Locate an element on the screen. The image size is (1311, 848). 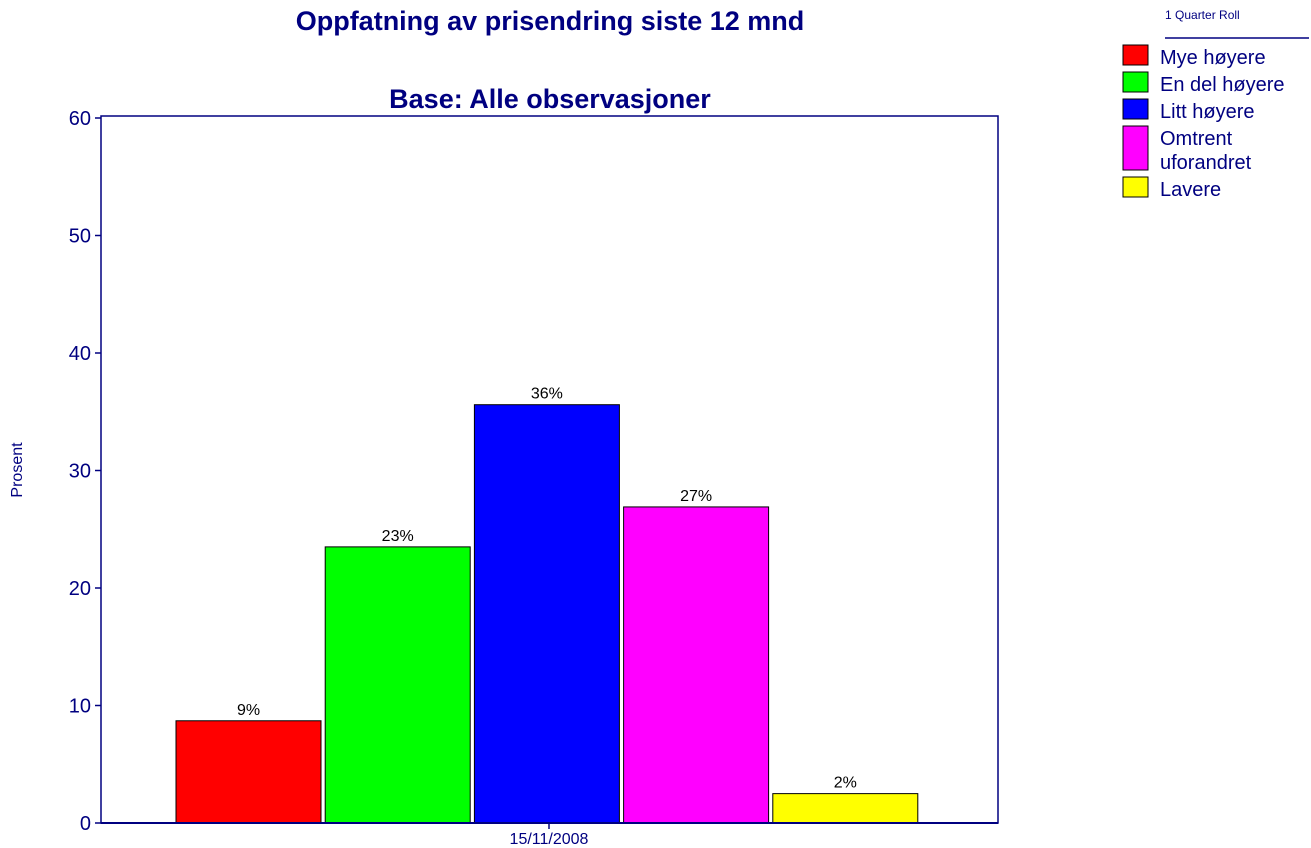
y-tick-label: 40 is located at coordinates (80, 354).